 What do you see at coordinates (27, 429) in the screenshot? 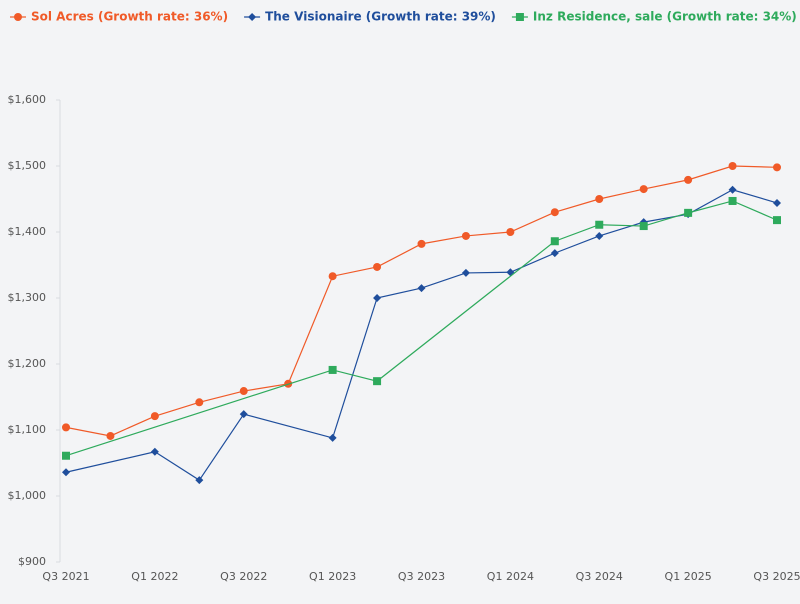
I see `y-tick-label: $1,100` at bounding box center [27, 429].